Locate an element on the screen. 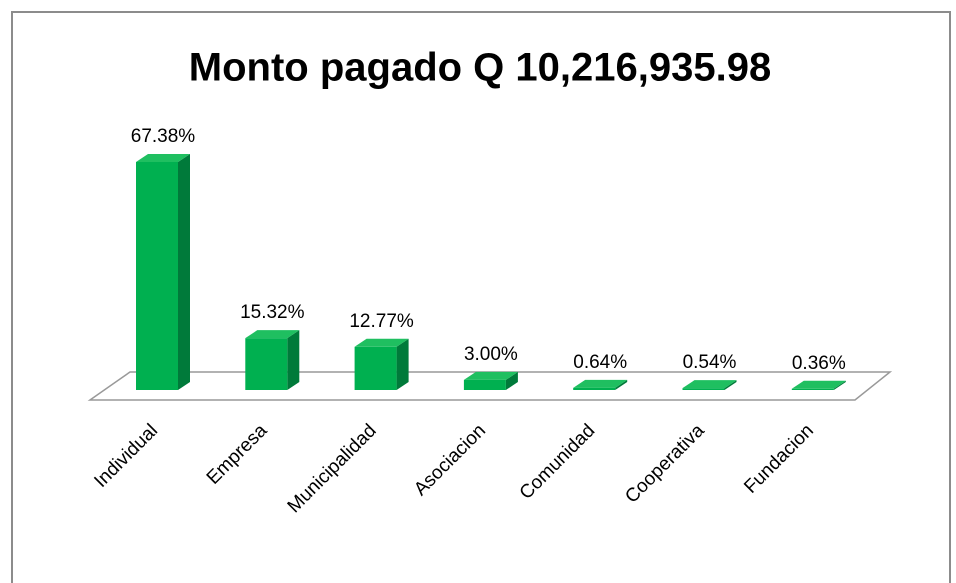 The width and height of the screenshot is (956, 583). value-label: 12.77% is located at coordinates (381, 321).